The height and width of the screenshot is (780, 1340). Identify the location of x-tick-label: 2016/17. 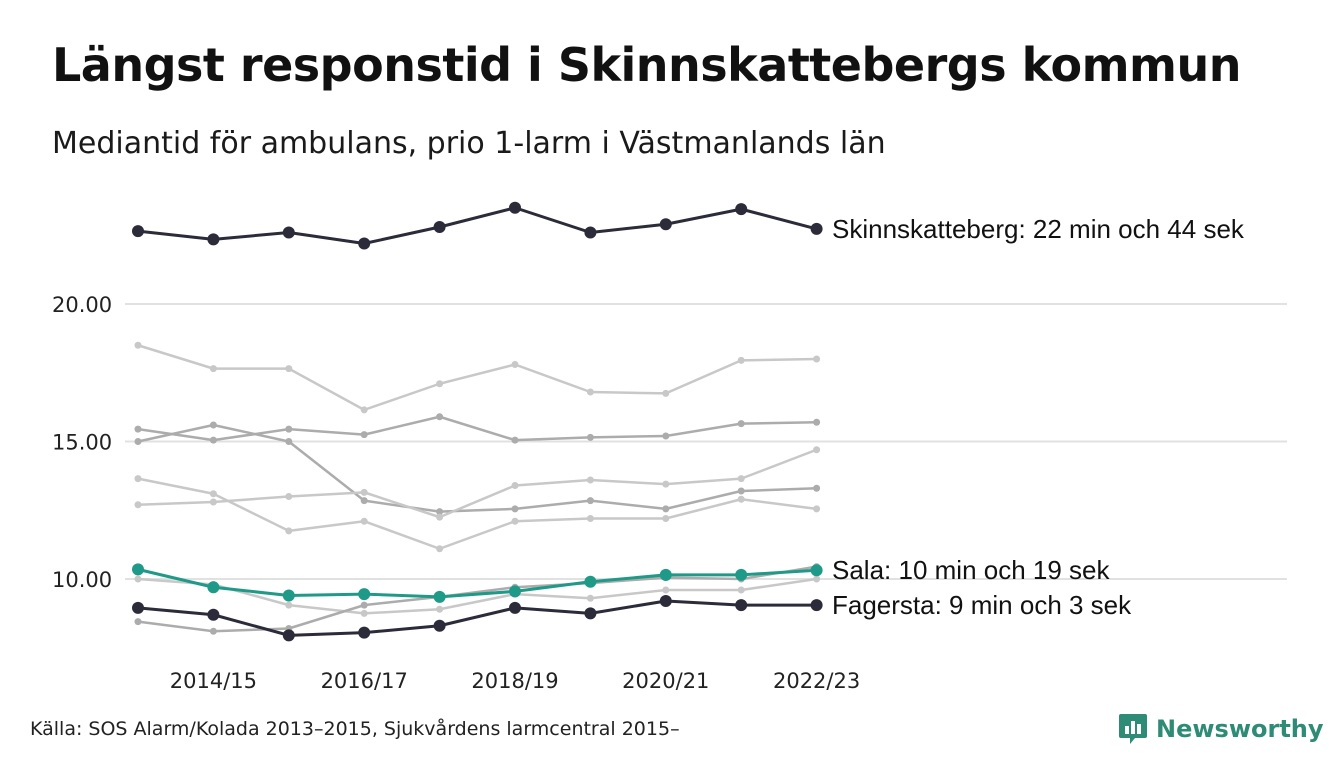
(364, 681).